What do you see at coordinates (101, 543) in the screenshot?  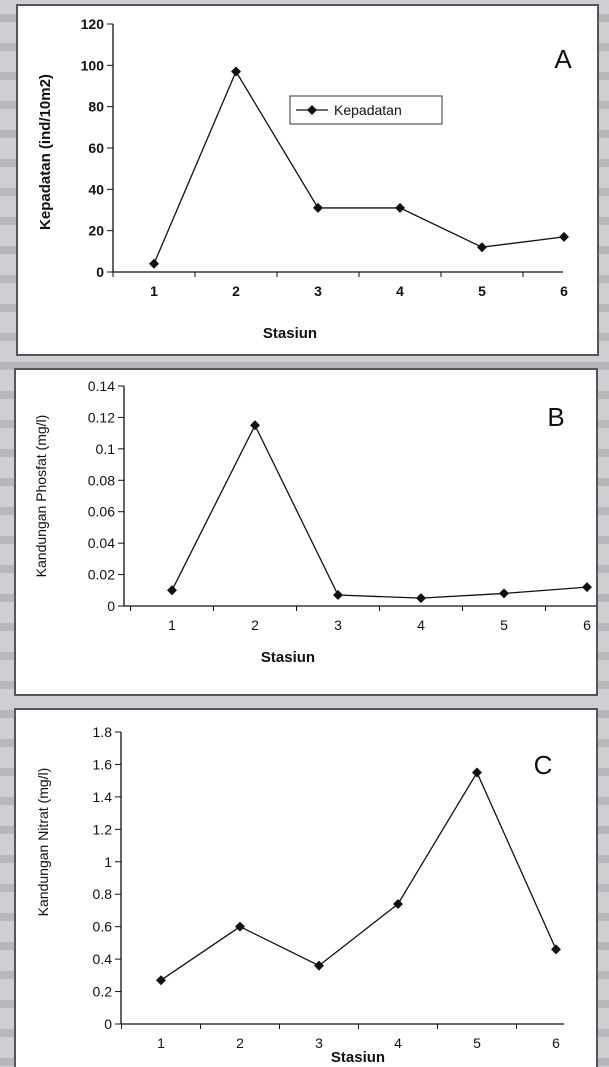 I see `y-tick-label-b: 0.04` at bounding box center [101, 543].